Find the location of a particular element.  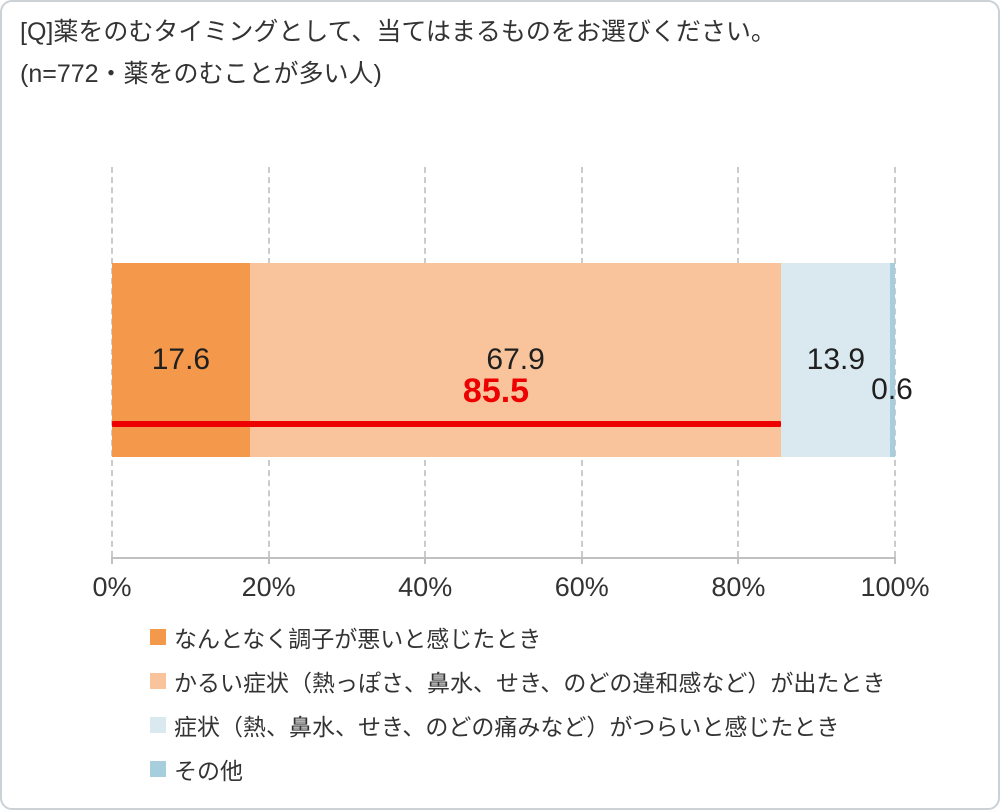

segment-value-label-outside: 0.6 is located at coordinates (892, 389).